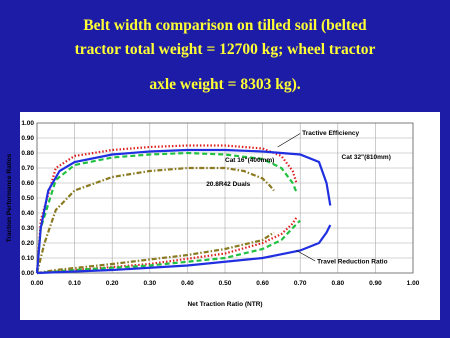 This screenshot has width=450, height=338. Describe the element at coordinates (27, 213) in the screenshot. I see `y-tick-label: 0.40` at that location.